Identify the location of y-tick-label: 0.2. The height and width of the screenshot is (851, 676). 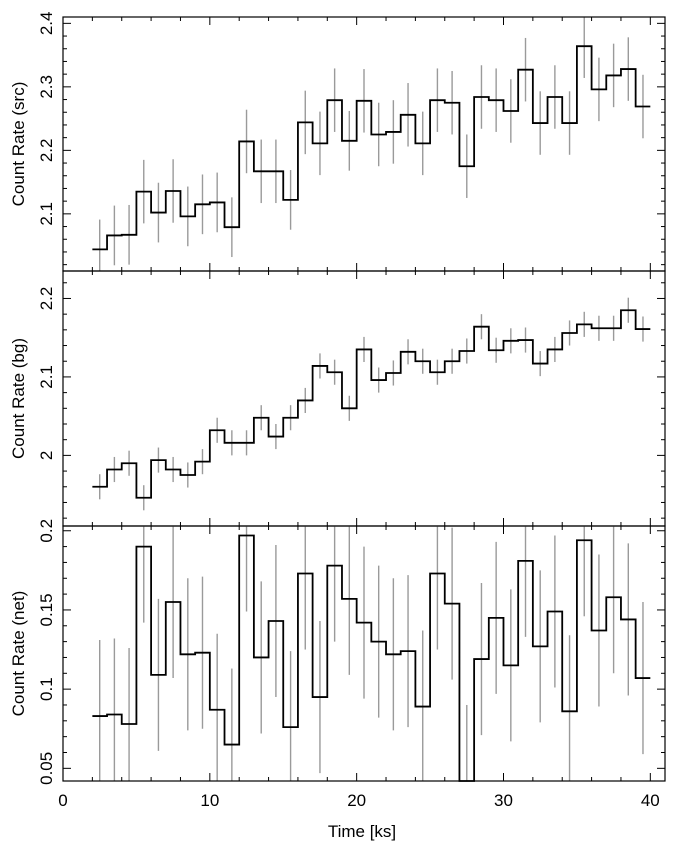
(46, 531).